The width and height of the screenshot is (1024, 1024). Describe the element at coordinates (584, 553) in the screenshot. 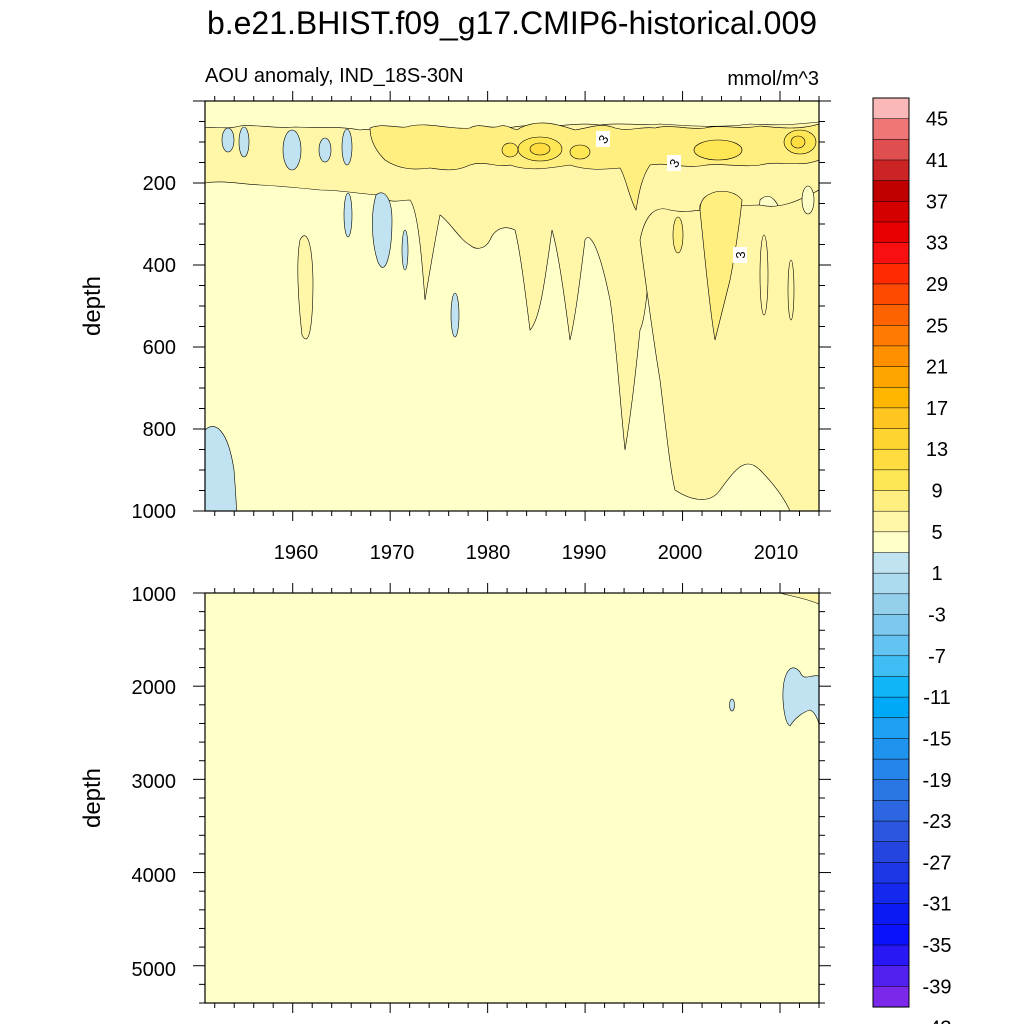

I see `upper-xtick-1990: 1990` at that location.